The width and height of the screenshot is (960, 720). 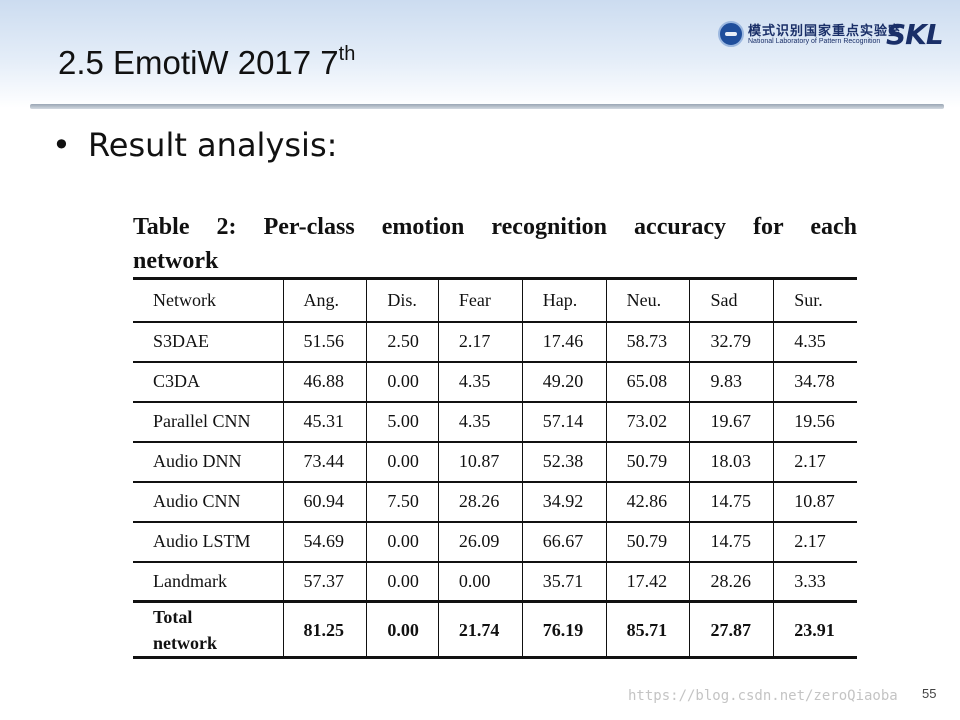 I want to click on slide-title: 2.5 EmotiW 2017 7th, so click(x=207, y=62).